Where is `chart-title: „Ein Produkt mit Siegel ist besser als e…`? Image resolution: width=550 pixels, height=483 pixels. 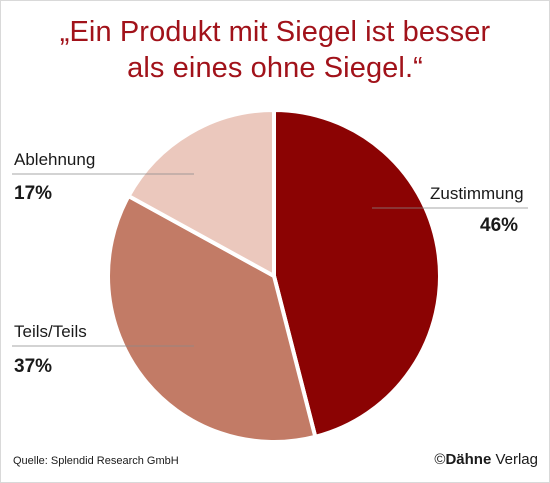
chart-title: „Ein Produkt mit Siegel ist besser als e… is located at coordinates (275, 50).